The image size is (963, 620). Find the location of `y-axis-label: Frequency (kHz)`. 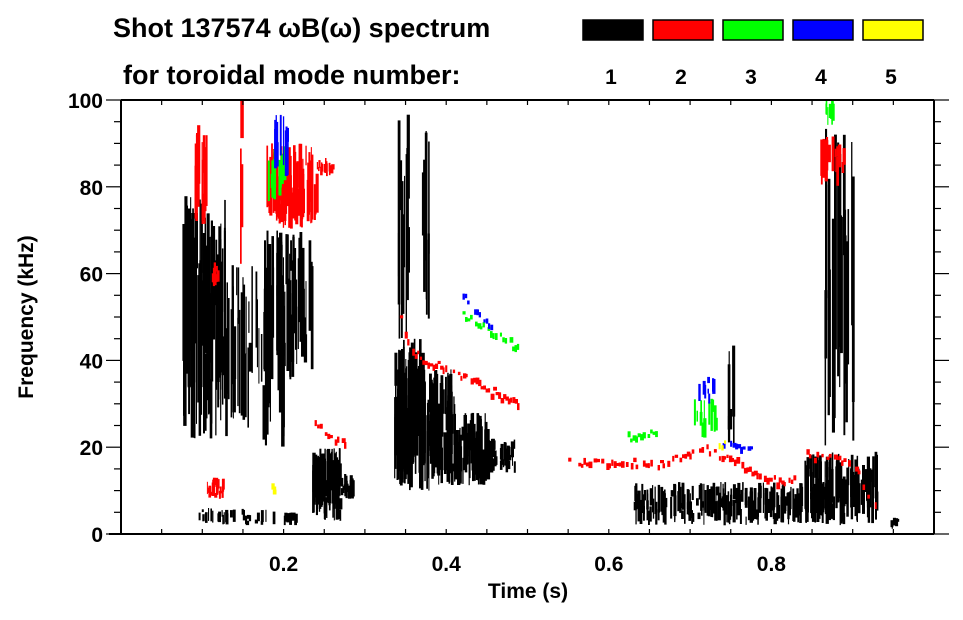

y-axis-label: Frequency (kHz) is located at coordinates (26, 316).